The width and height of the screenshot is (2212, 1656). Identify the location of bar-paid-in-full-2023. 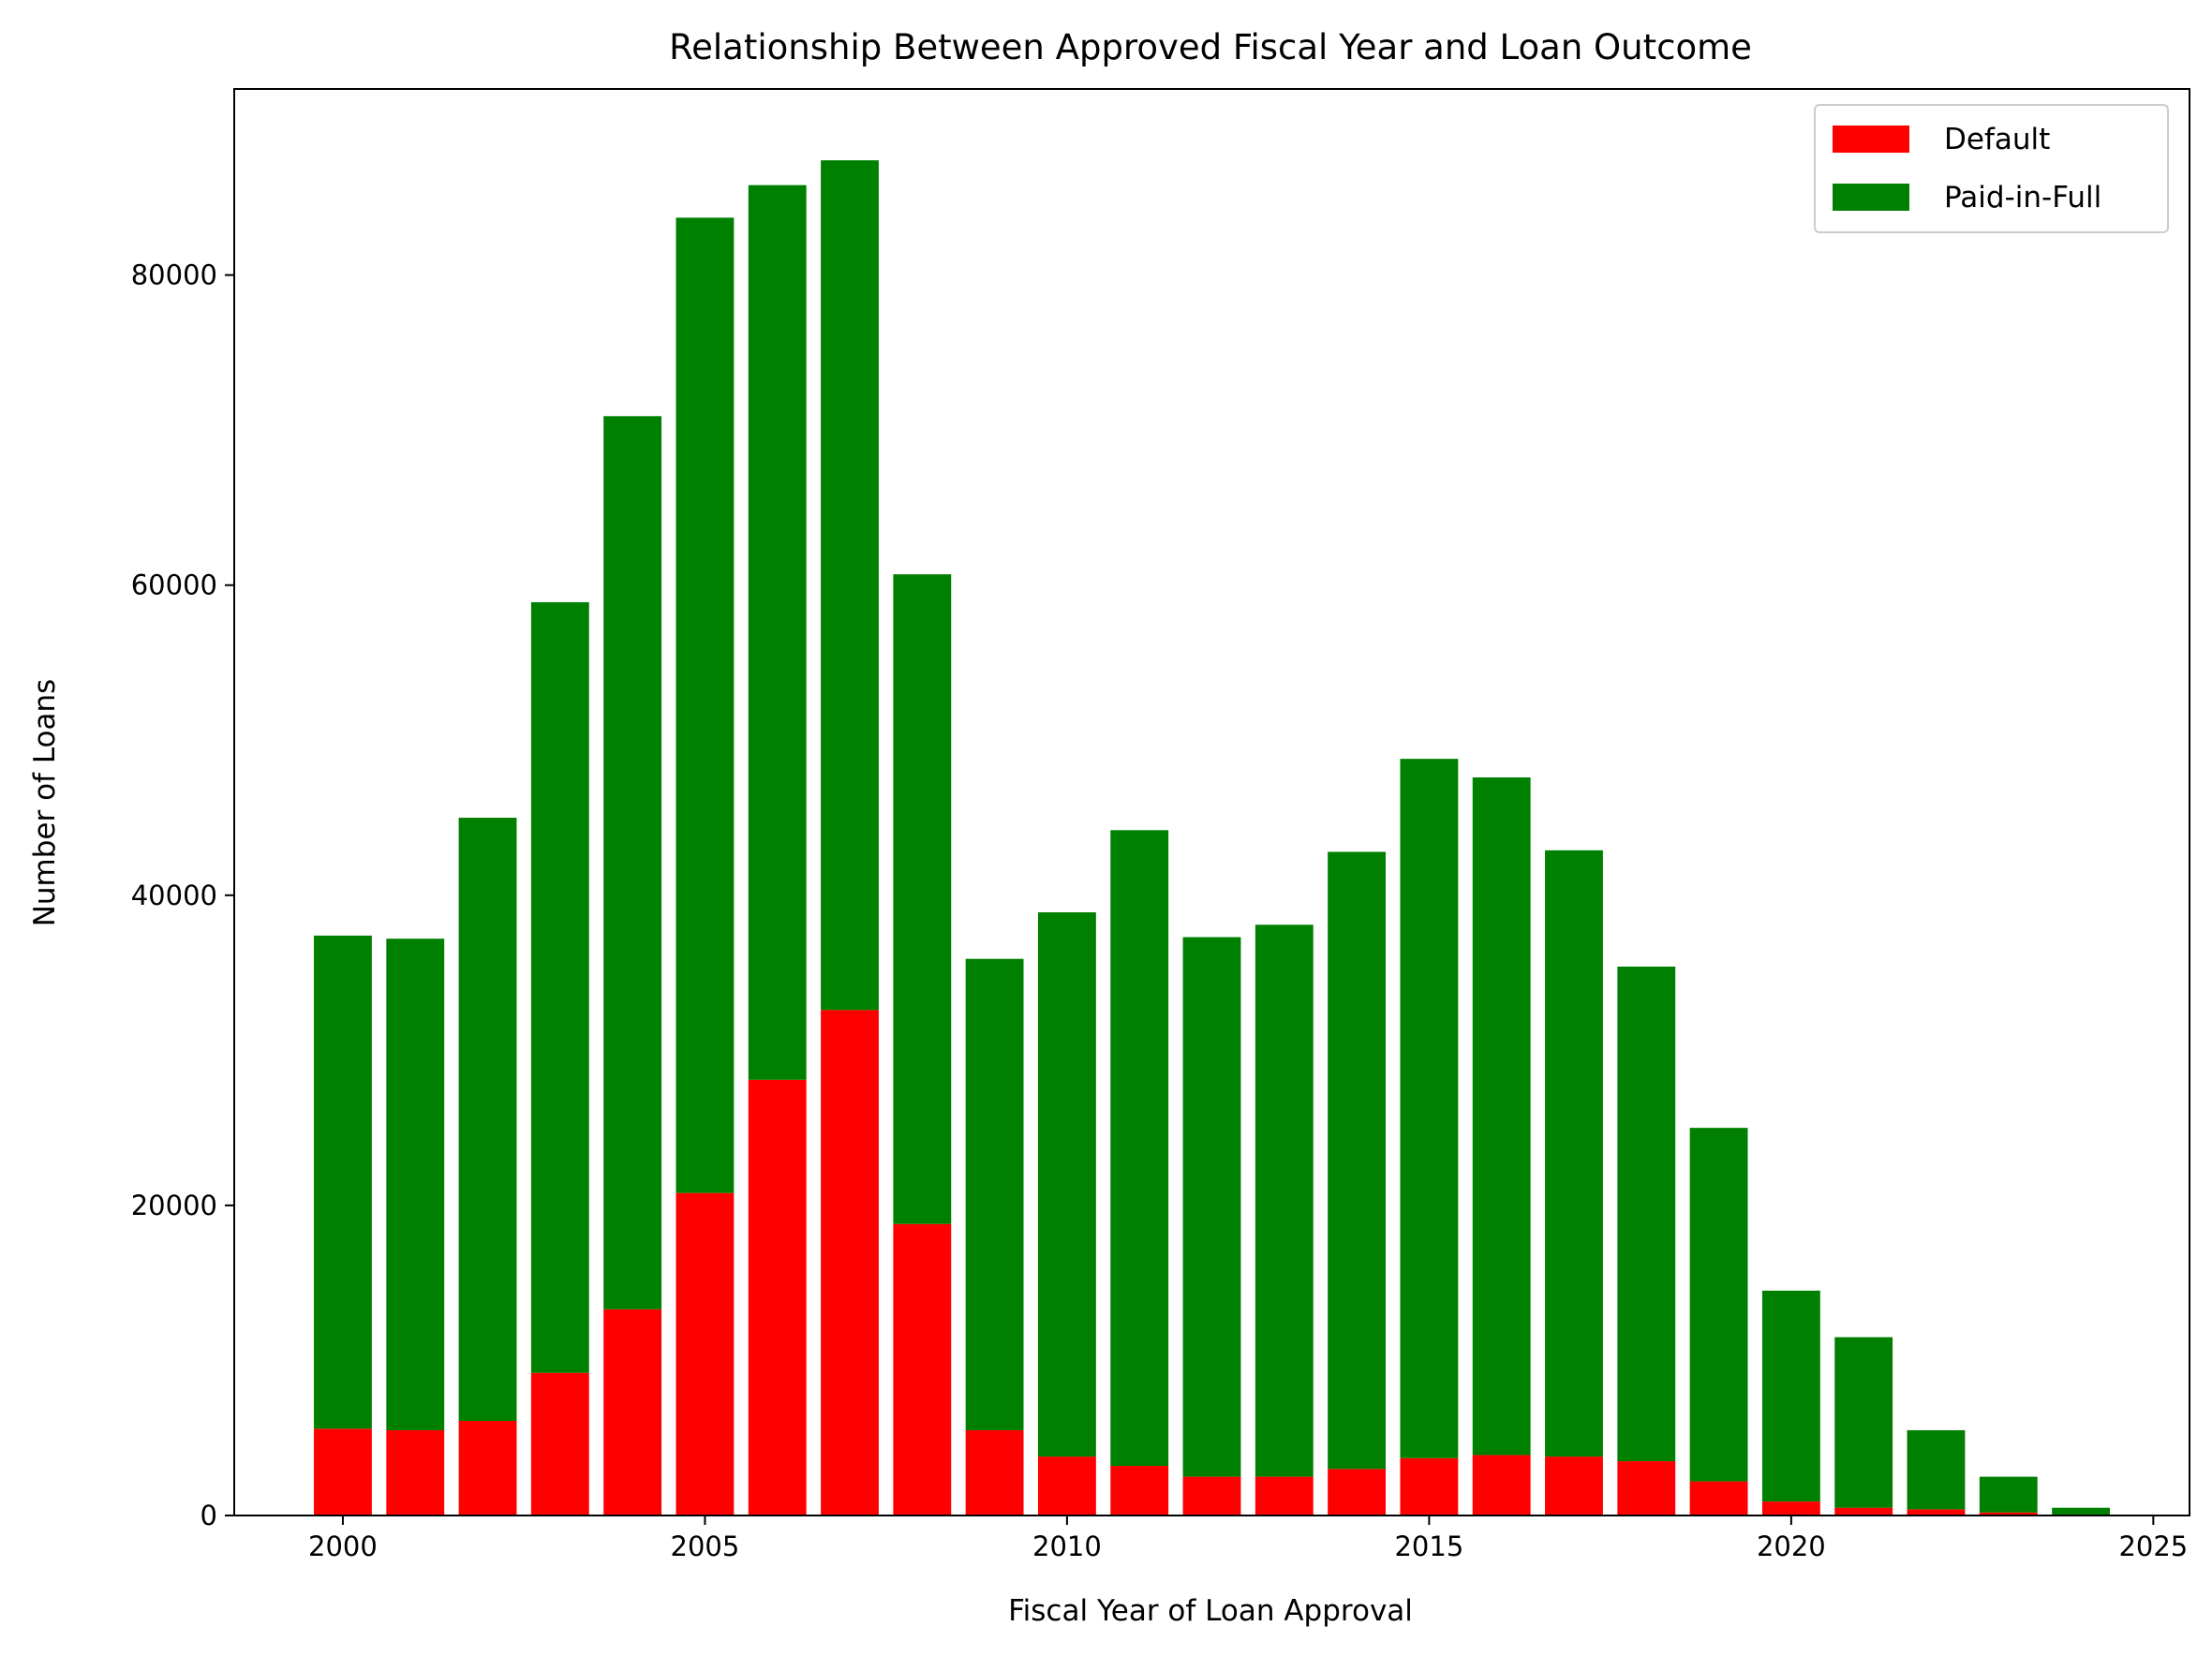
(2008, 1494).